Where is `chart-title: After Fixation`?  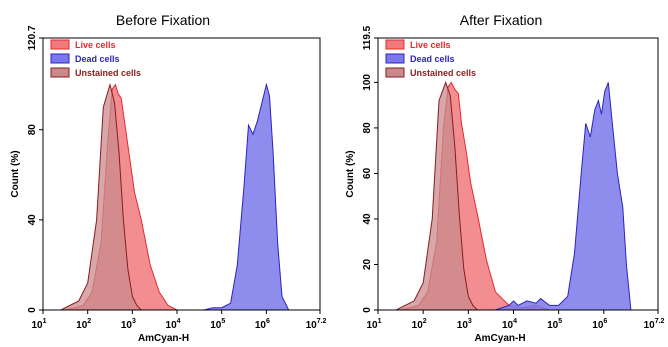 chart-title: After Fixation is located at coordinates (501, 20).